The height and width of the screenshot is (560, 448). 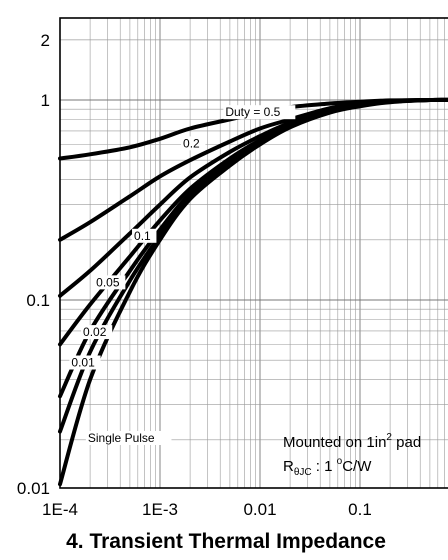 What do you see at coordinates (259, 509) in the screenshot?
I see `x-tick-label: 0.01` at bounding box center [259, 509].